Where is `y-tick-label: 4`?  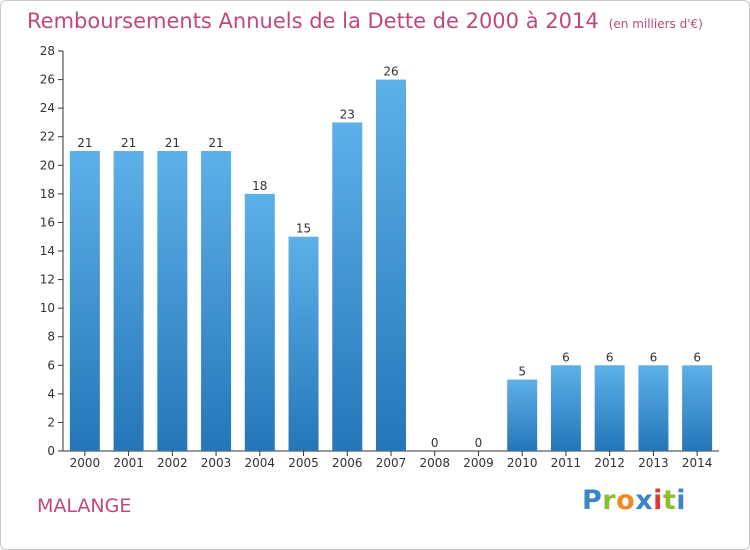
y-tick-label: 4 is located at coordinates (51, 394).